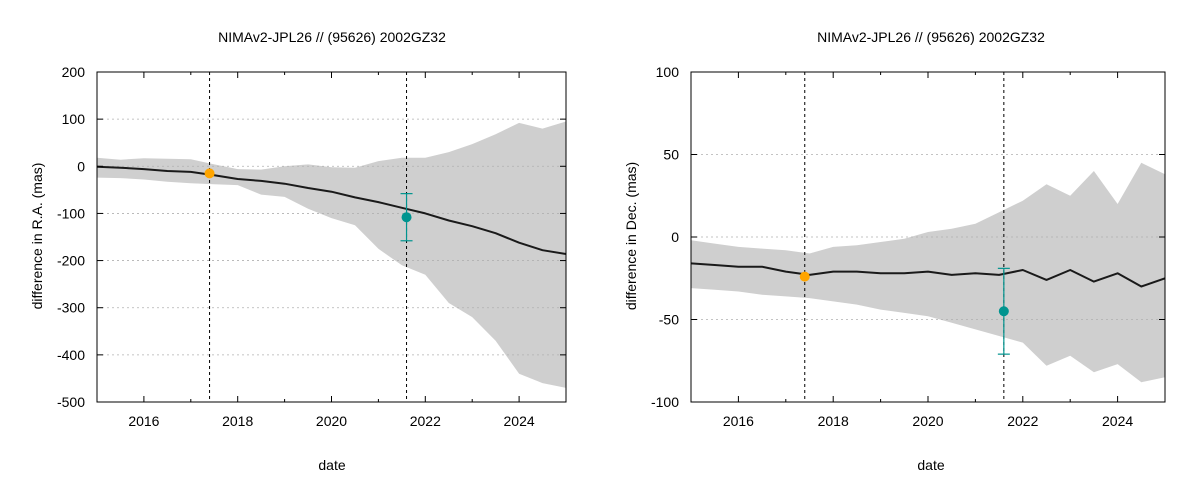 This screenshot has height=480, width=1200. Describe the element at coordinates (669, 320) in the screenshot. I see `y-tick-label: -50` at that location.